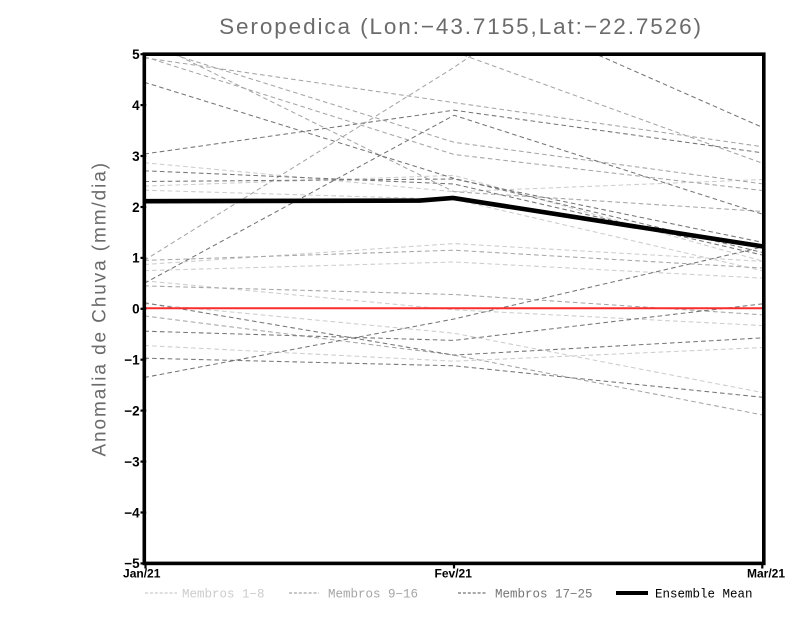 This screenshot has width=800, height=618. What do you see at coordinates (461, 26) in the screenshot?
I see `svg-text:Seropedica (Lon:−43.7155,Lat:−: Seropedica (Lon:−43.7155,Lat:−22.7526)` at bounding box center [461, 26].